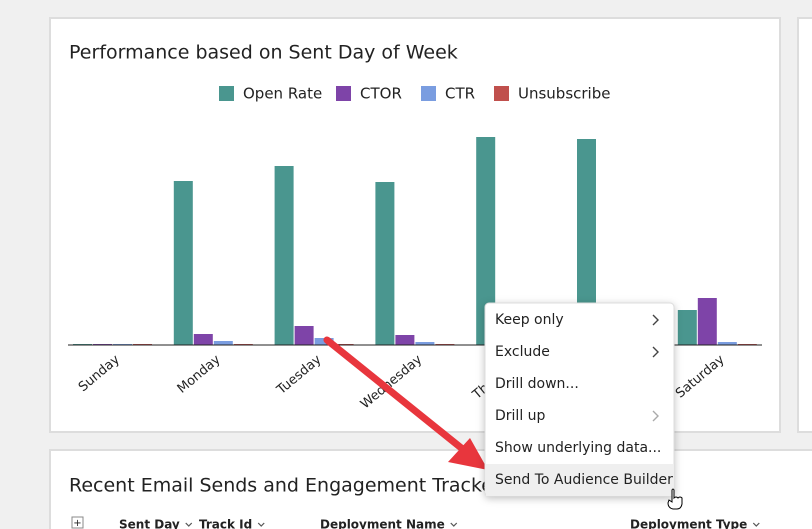 This screenshot has width=812, height=529. What do you see at coordinates (522, 352) in the screenshot?
I see `menu-item: Exclude` at bounding box center [522, 352].